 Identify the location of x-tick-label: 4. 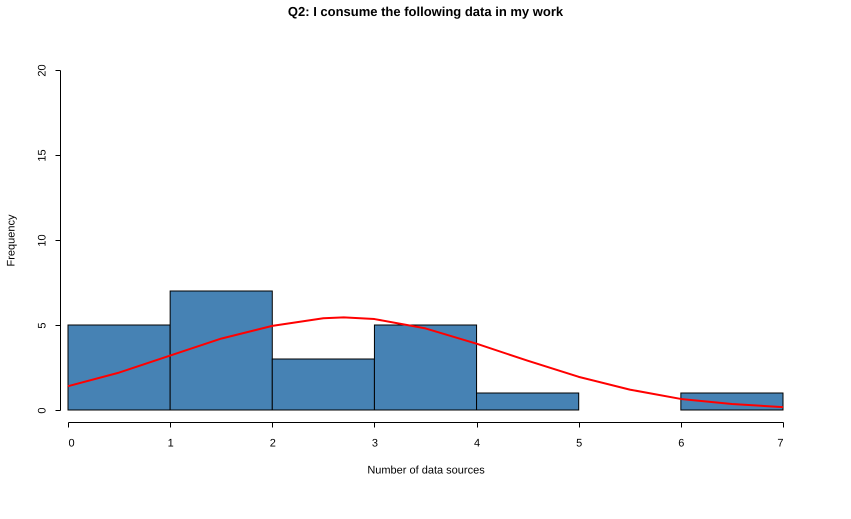
(477, 444).